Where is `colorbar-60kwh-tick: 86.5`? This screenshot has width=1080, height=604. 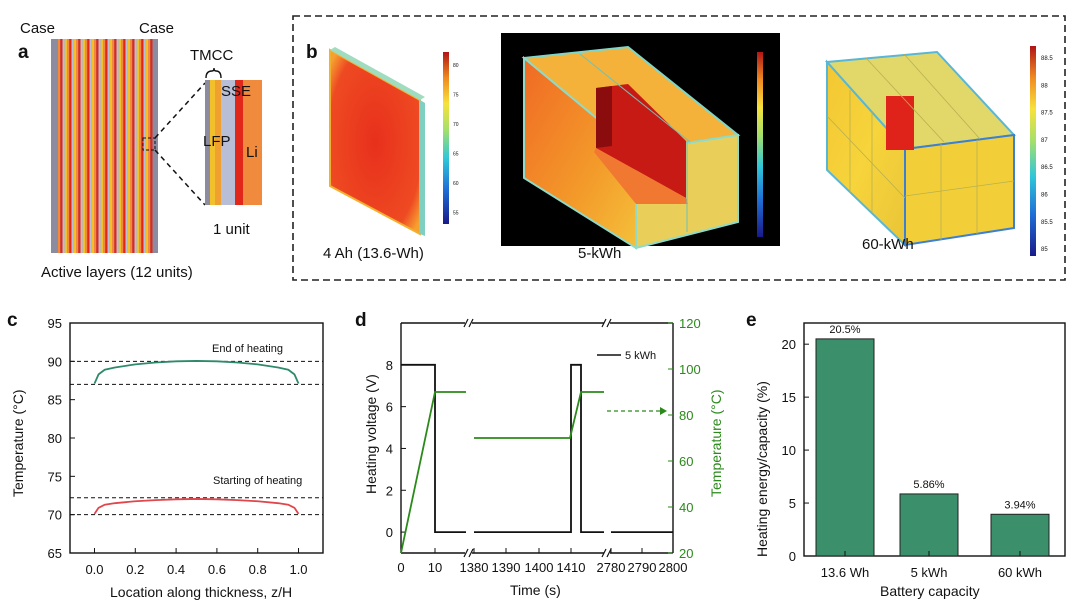 colorbar-60kwh-tick: 86.5 is located at coordinates (1047, 168).